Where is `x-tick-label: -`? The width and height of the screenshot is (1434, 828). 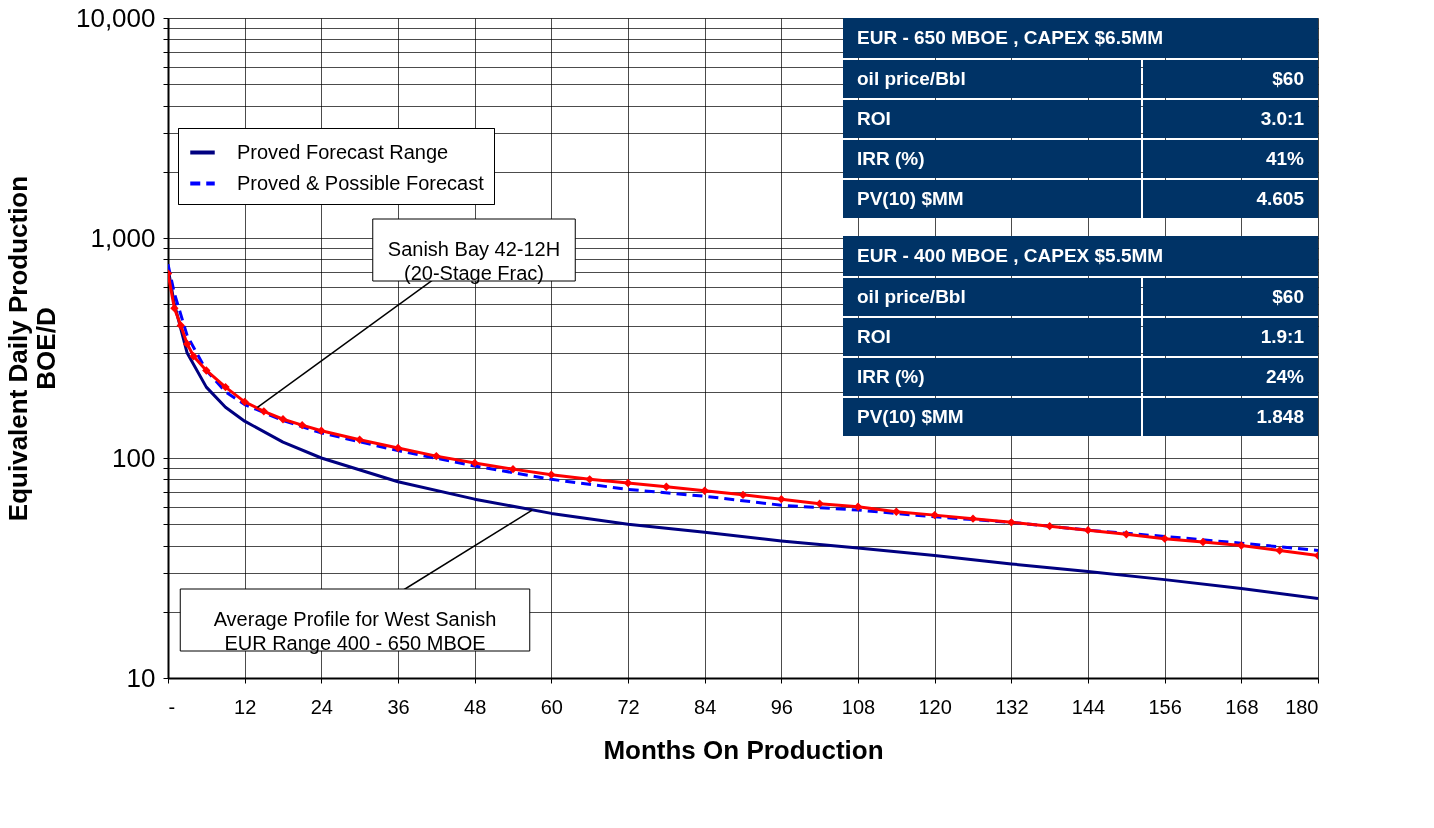 x-tick-label: - is located at coordinates (172, 706).